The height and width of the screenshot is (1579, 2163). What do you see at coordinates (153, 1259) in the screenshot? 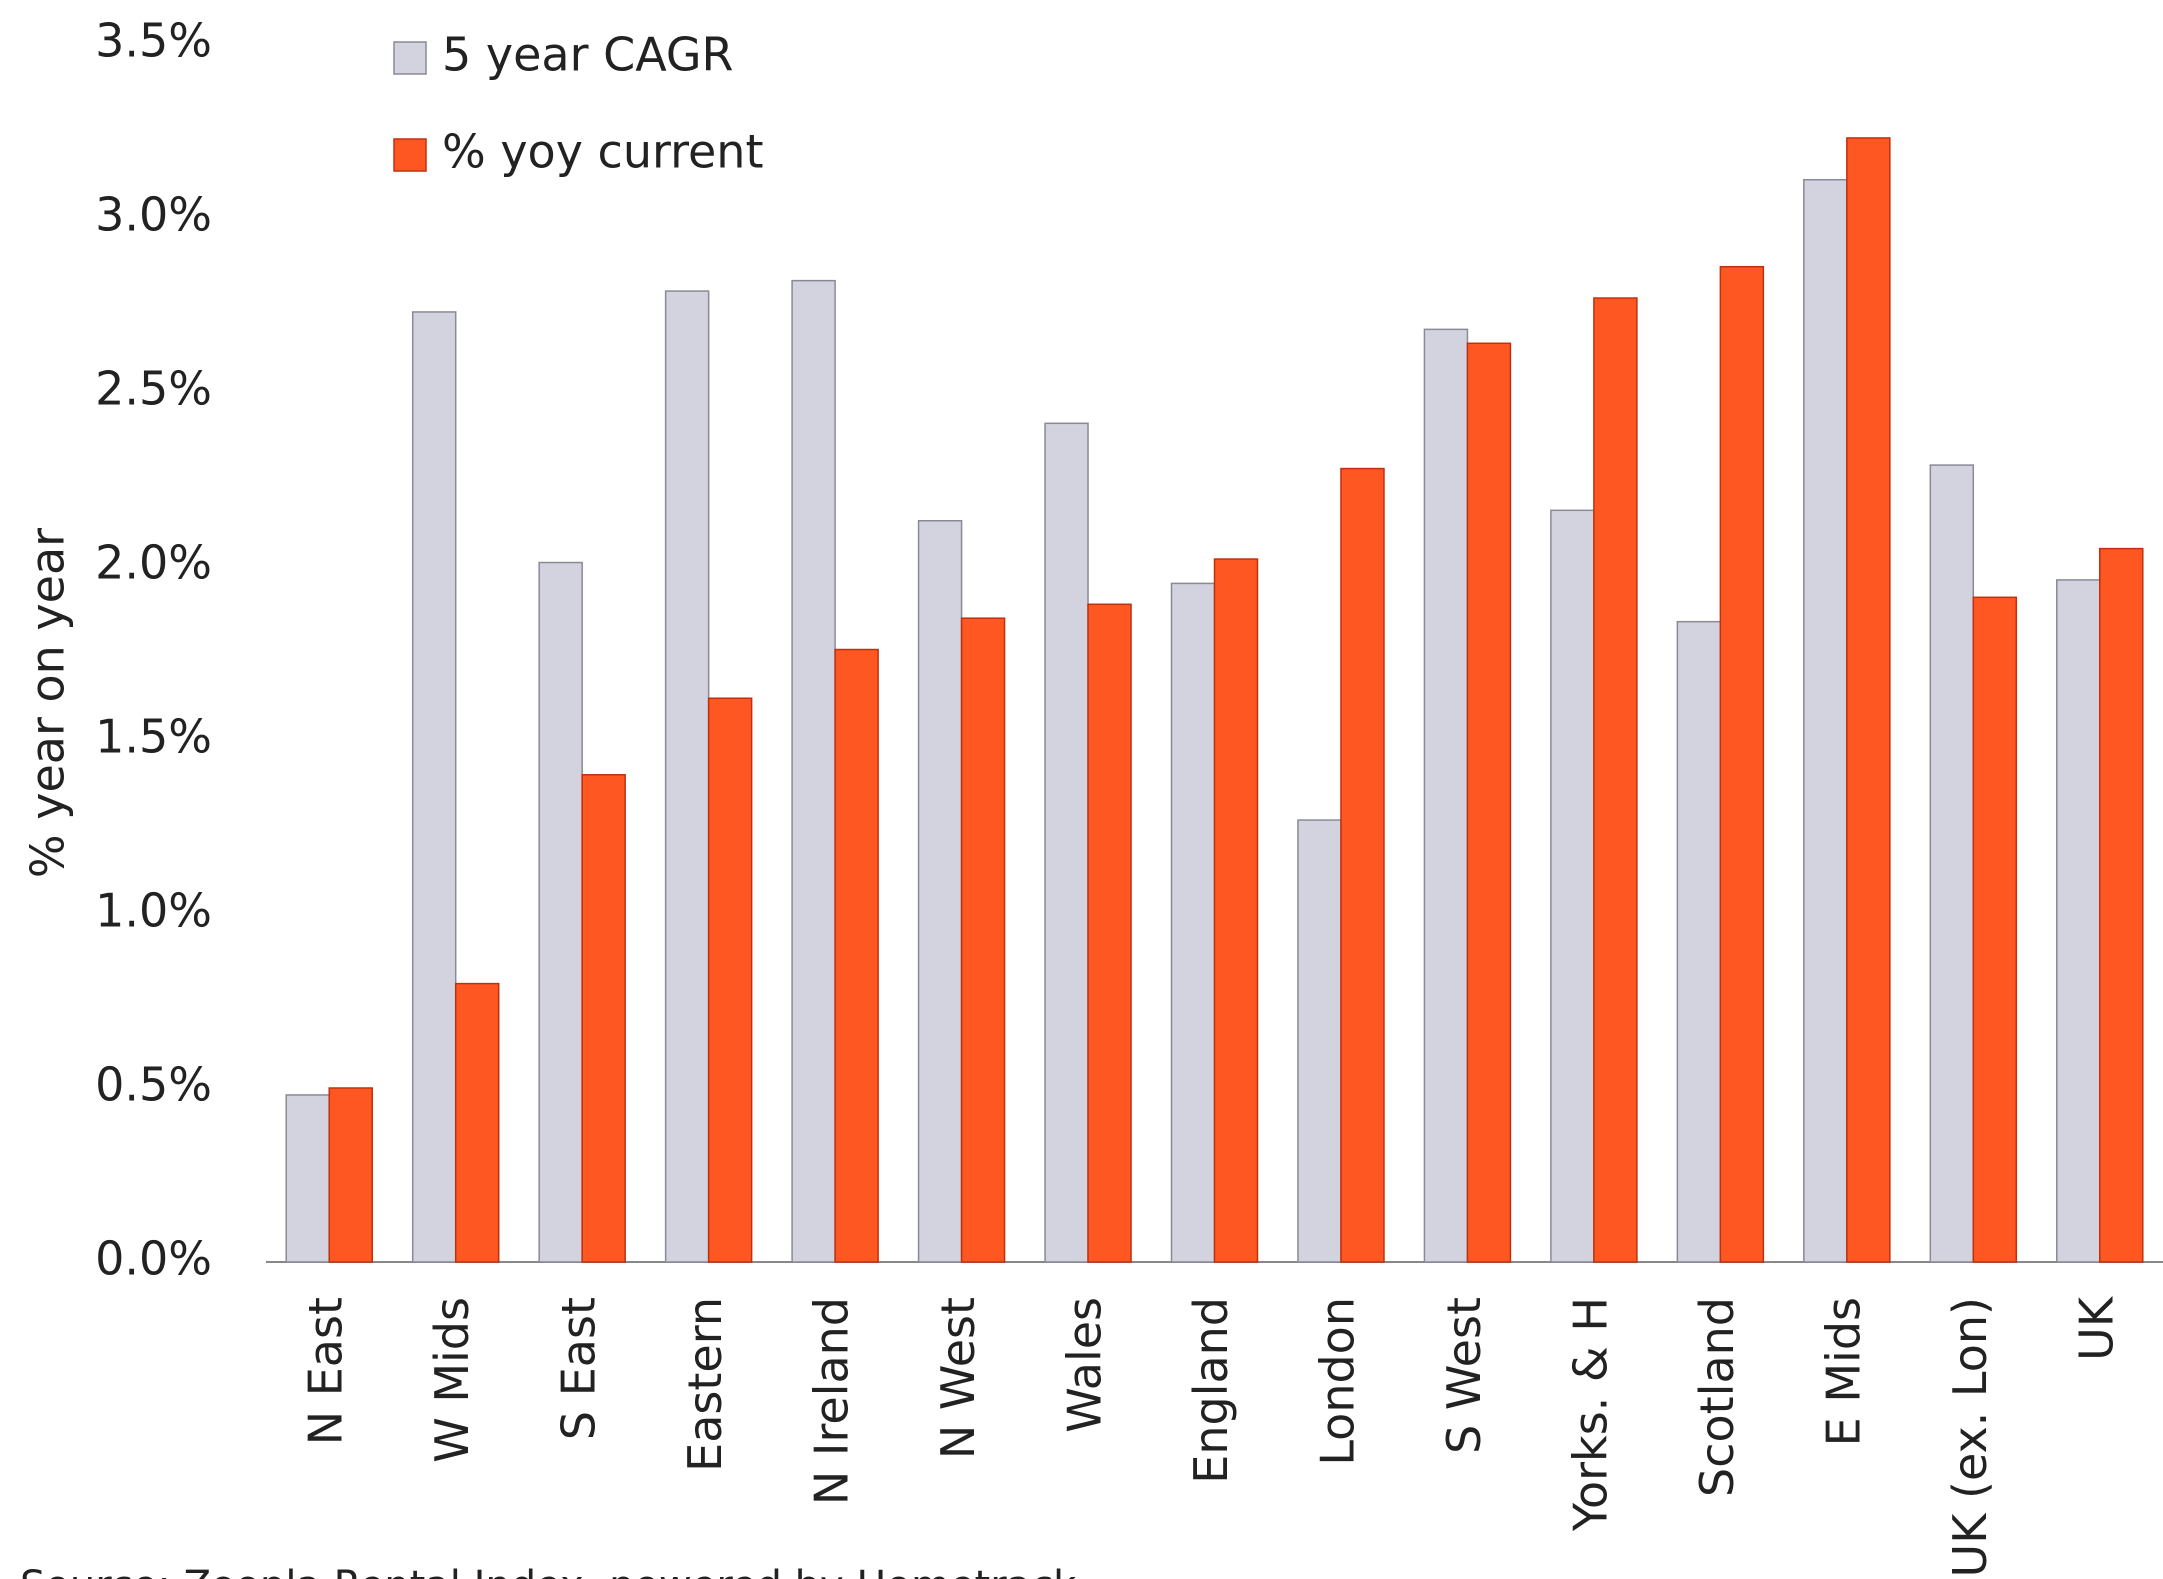
I see `y-tick-label: 0.0%` at bounding box center [153, 1259].